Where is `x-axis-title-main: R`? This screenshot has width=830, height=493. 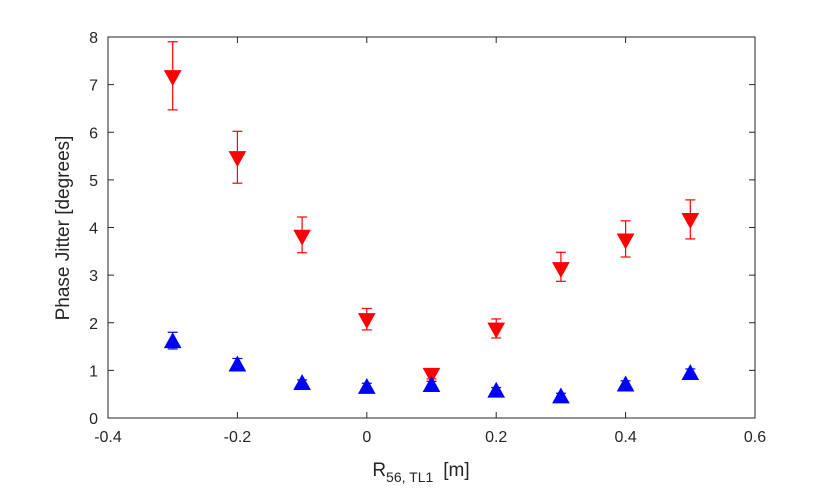
x-axis-title-main: R is located at coordinates (379, 470).